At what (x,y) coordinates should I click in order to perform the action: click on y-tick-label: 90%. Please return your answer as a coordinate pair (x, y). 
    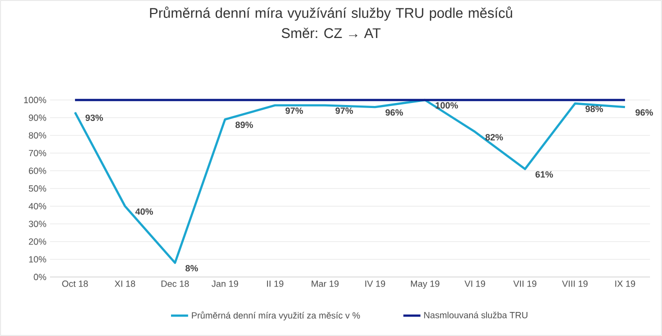
    Looking at the image, I should click on (37, 117).